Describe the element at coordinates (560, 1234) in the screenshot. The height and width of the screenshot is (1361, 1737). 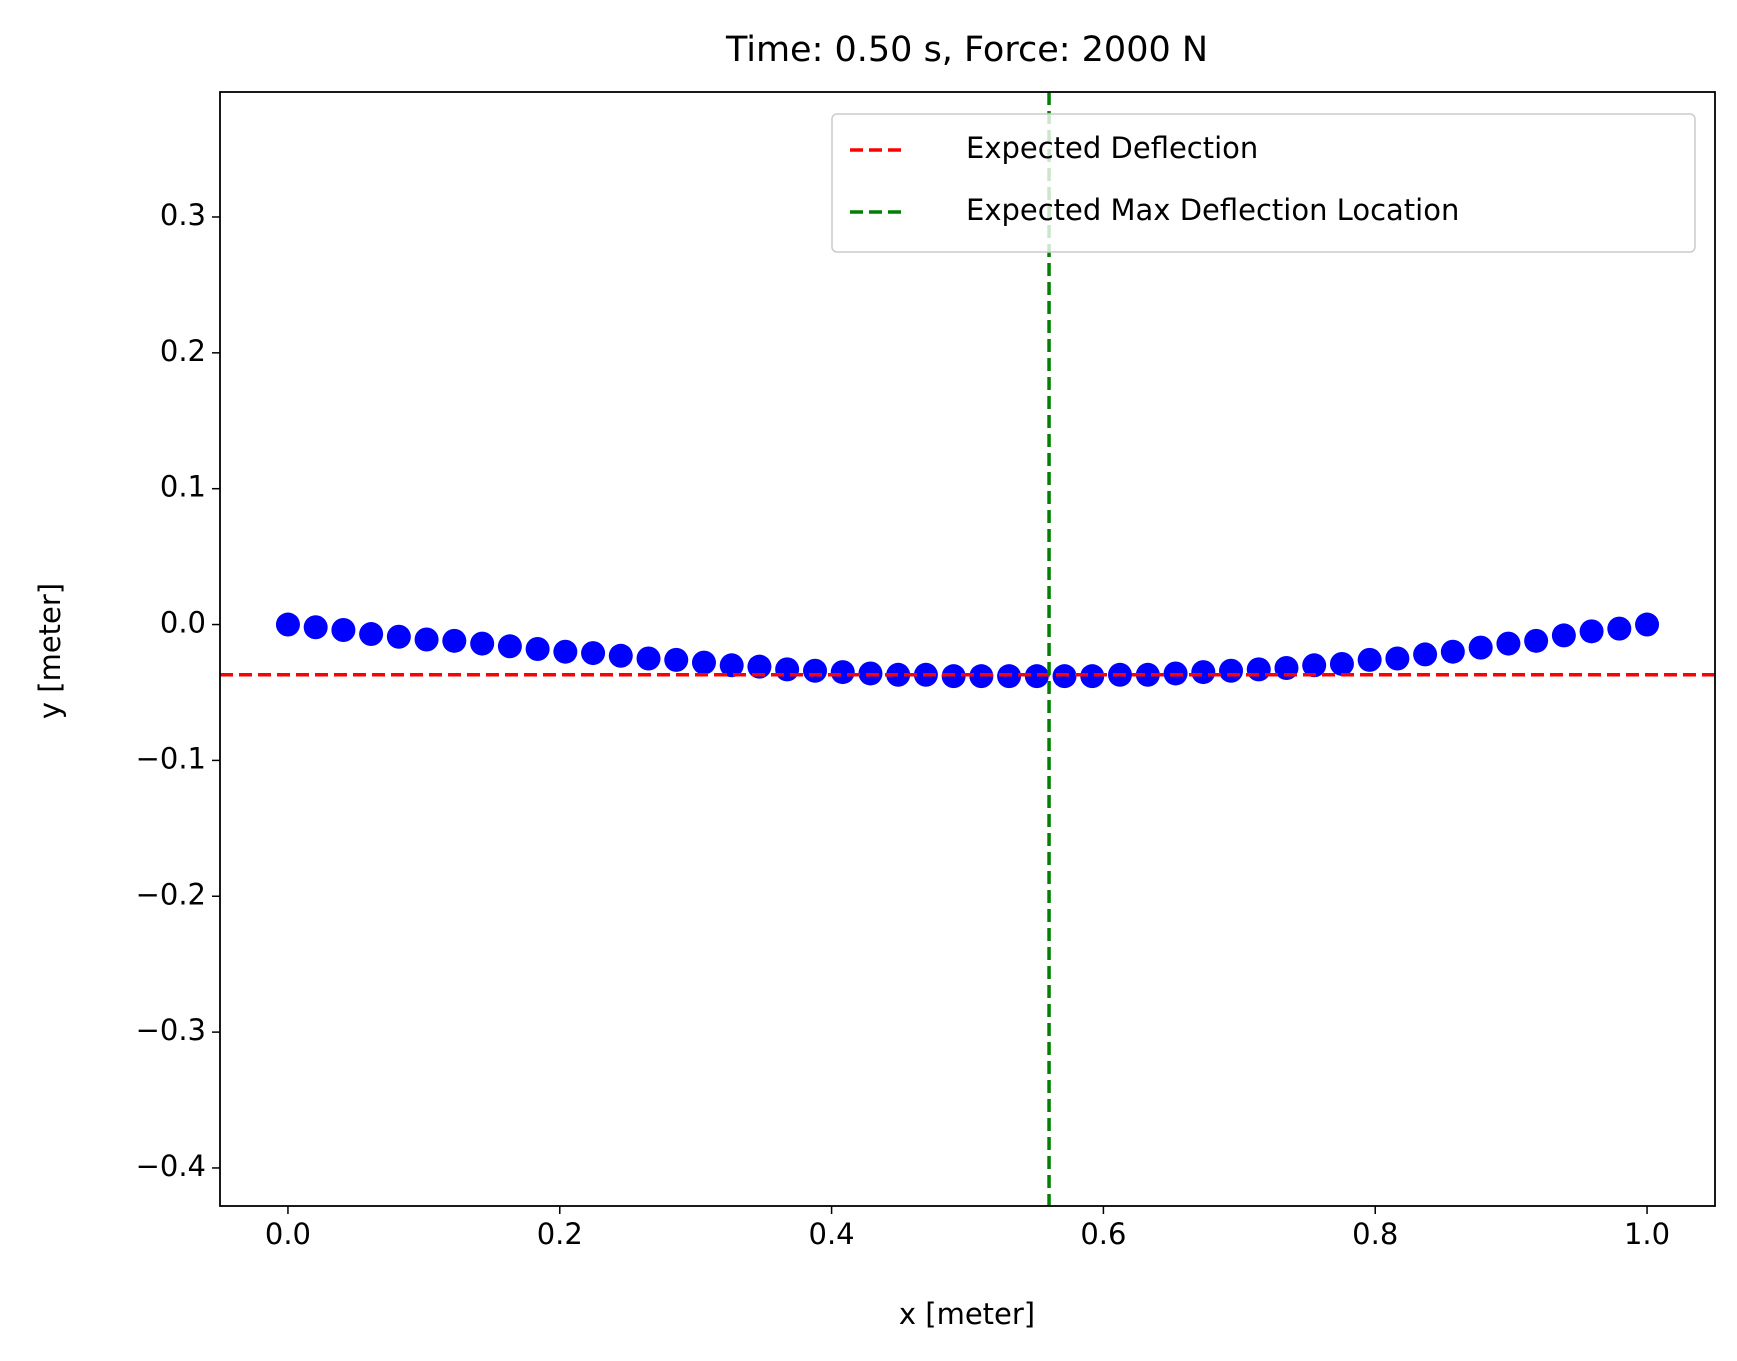
I see `x-tick-label: 0.2` at that location.